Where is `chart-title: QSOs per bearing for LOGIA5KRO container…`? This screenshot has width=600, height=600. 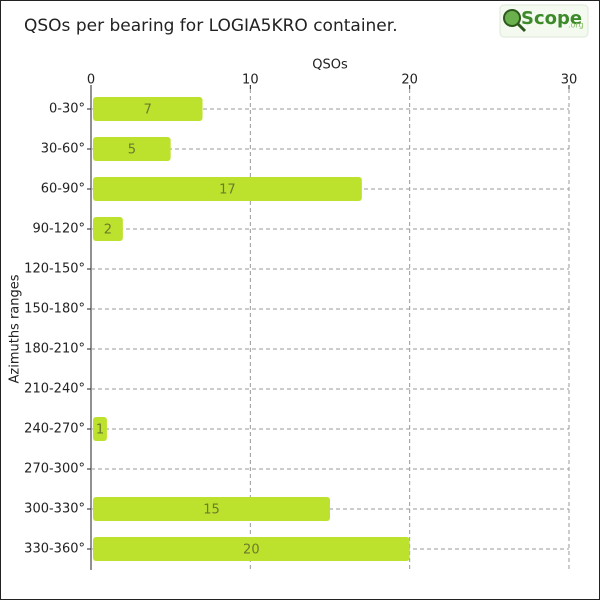
chart-title: QSOs per bearing for LOGIA5KRO container… is located at coordinates (211, 26).